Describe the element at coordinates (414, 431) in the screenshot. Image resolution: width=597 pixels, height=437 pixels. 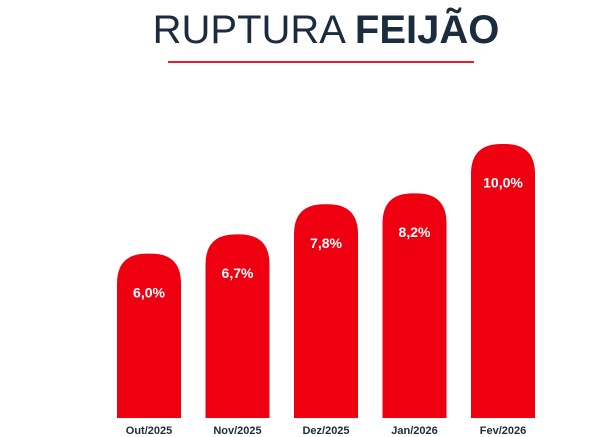
I see `x-tick-label: Jan/2026` at that location.